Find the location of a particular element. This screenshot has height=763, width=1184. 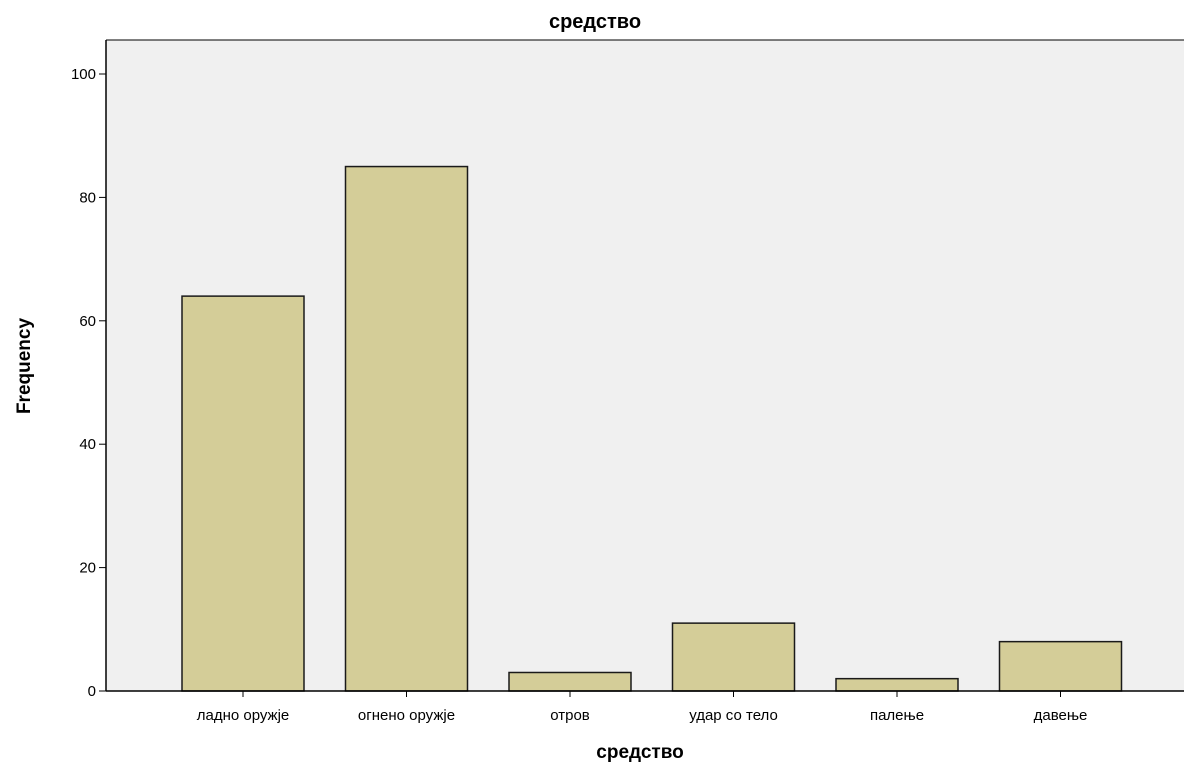

x-tick-label-4: палење is located at coordinates (897, 715).